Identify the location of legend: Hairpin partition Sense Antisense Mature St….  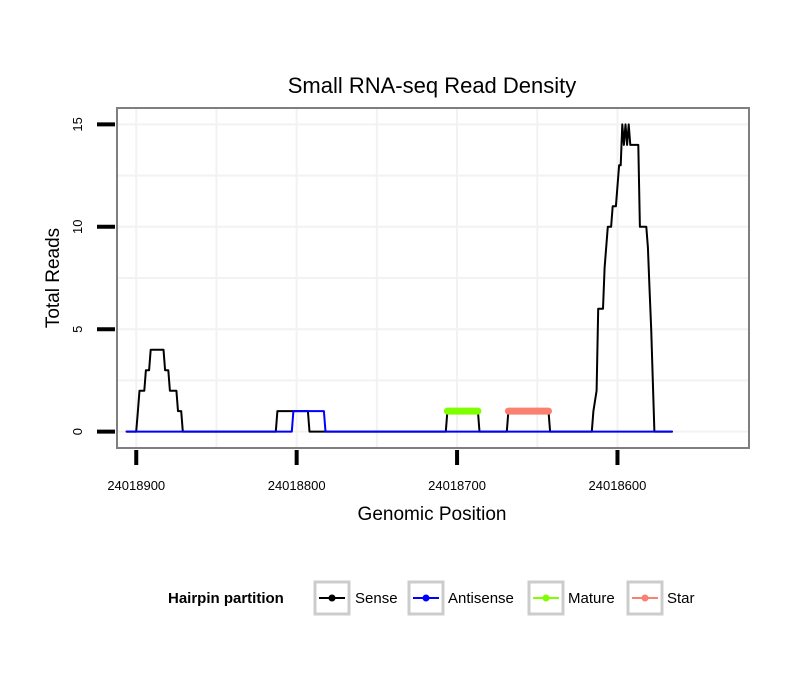
(431, 598).